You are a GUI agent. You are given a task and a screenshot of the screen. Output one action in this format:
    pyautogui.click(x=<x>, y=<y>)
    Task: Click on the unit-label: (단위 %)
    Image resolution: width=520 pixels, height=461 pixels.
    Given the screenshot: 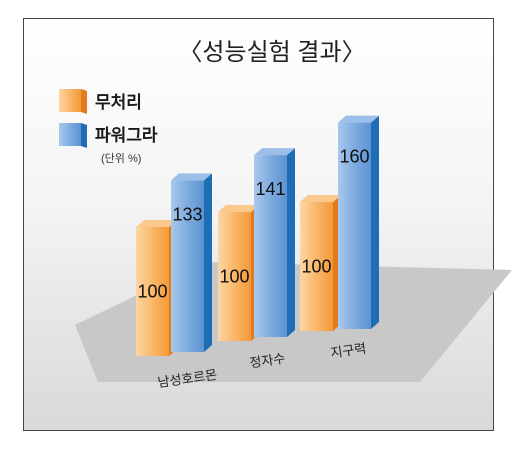 What is the action you would take?
    pyautogui.click(x=121, y=158)
    